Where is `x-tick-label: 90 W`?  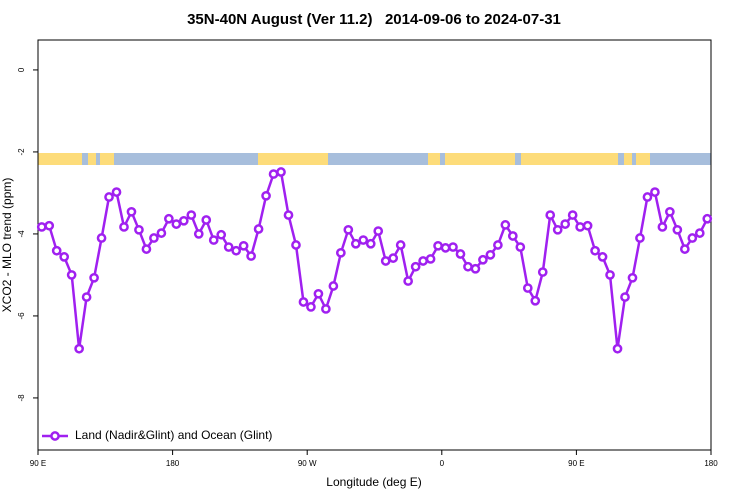
x-tick-label: 90 W is located at coordinates (307, 463).